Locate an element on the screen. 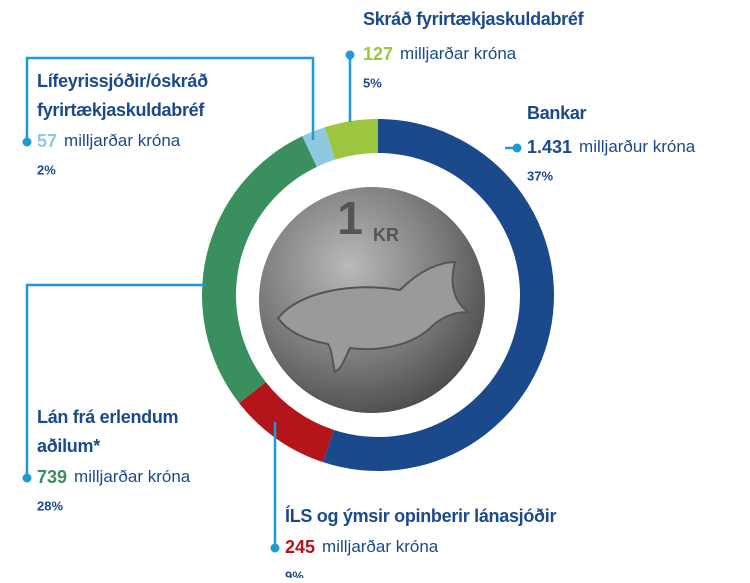 Image resolution: width=750 pixels, height=583 pixels. value-number: 245 is located at coordinates (300, 547).